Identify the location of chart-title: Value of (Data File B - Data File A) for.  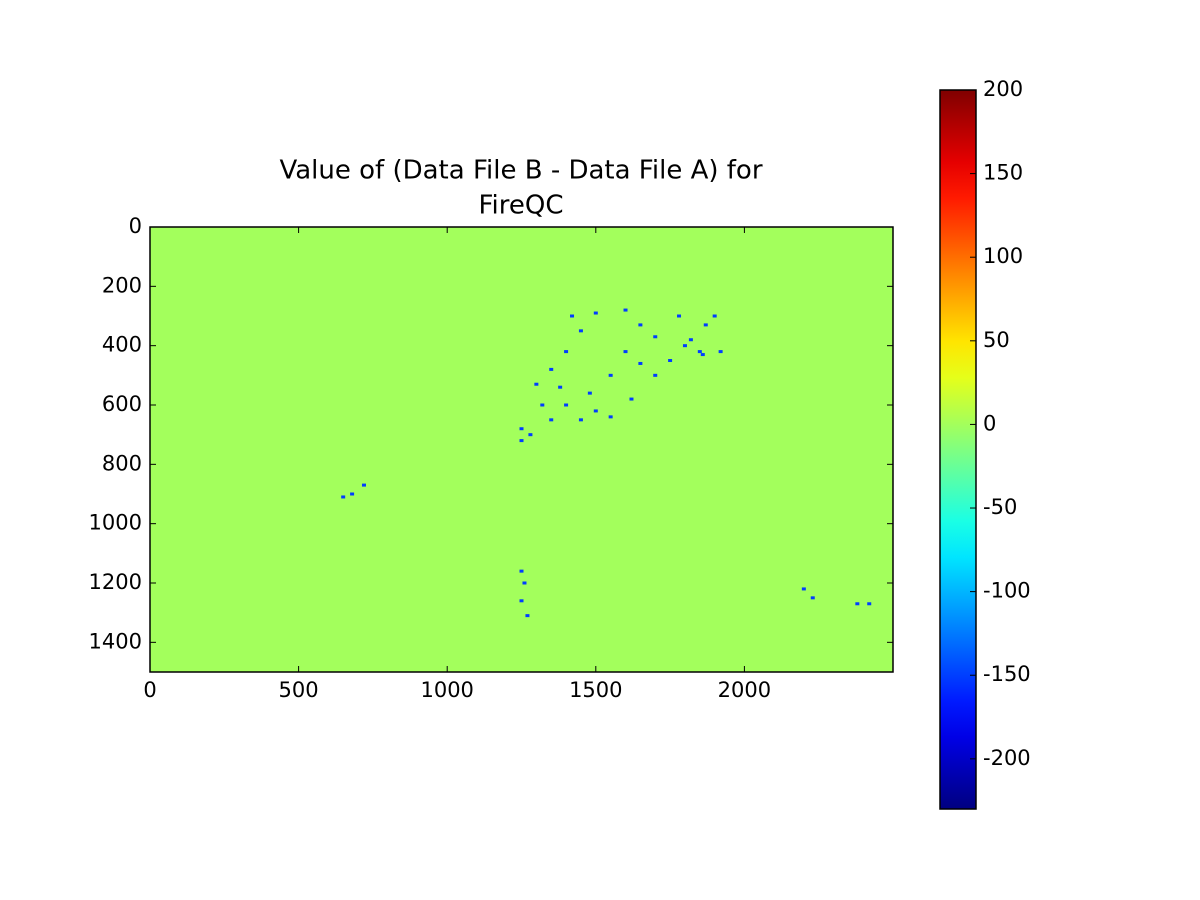
(520, 171).